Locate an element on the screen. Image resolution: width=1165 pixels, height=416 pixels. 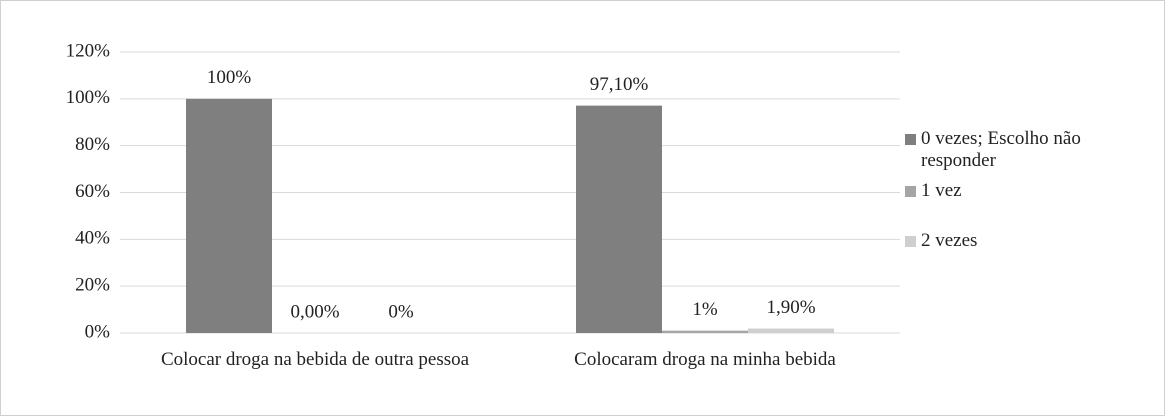
y-tick-label: 80% is located at coordinates (92, 144).